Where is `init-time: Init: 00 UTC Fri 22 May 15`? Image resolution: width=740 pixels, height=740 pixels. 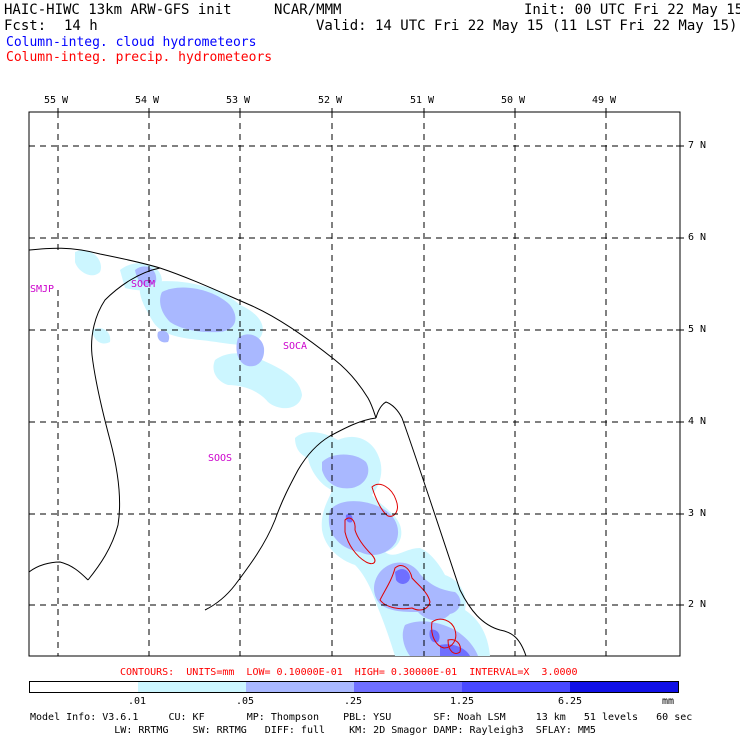
init-time: Init: 00 UTC Fri 22 May 15 is located at coordinates (632, 10).